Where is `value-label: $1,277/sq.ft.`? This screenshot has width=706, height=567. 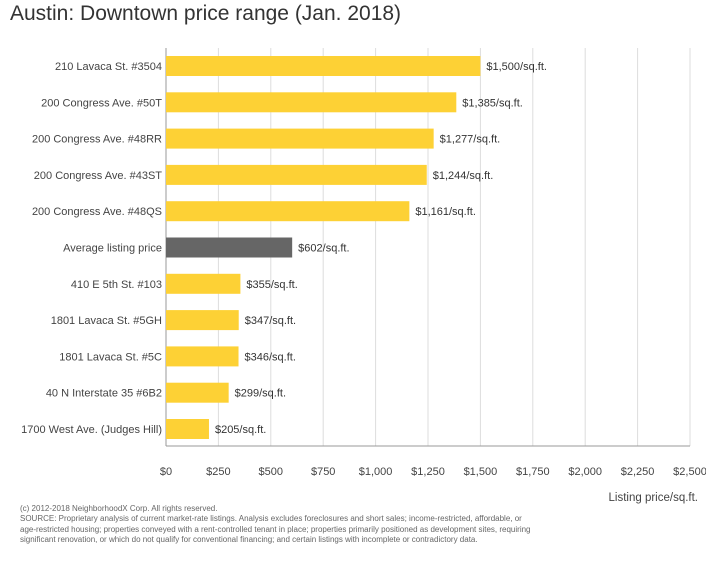
value-label: $1,277/sq.ft. is located at coordinates (470, 140).